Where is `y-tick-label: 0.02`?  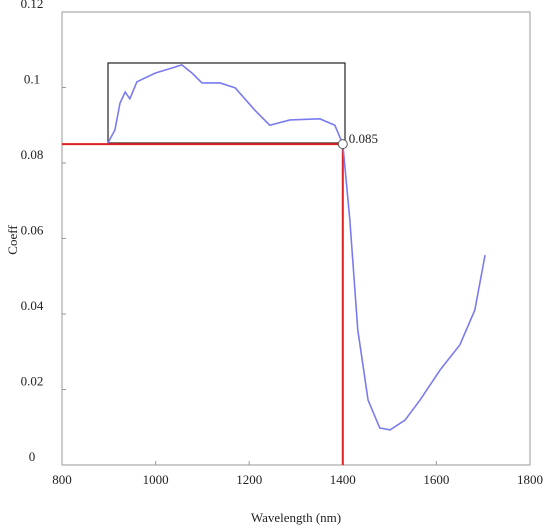 y-tick-label: 0.02 is located at coordinates (32, 380).